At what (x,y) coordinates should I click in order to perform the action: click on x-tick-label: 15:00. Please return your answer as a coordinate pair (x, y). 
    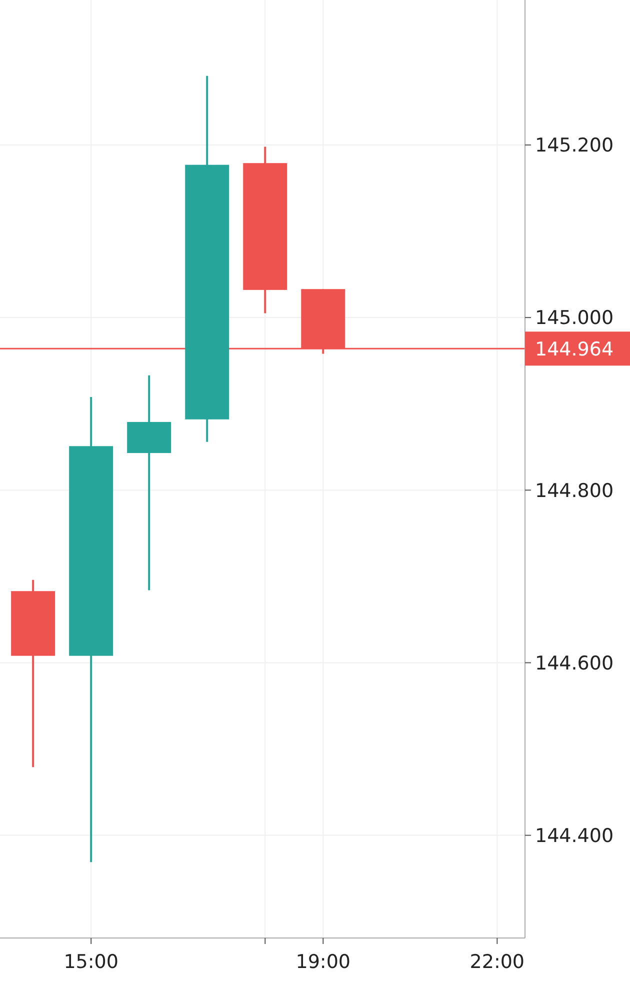
    Looking at the image, I should click on (91, 962).